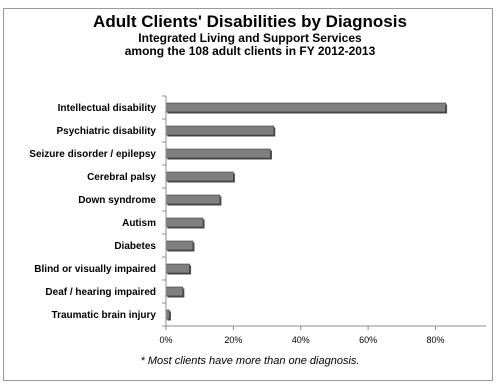  What do you see at coordinates (368, 340) in the screenshot?
I see `x-tick-label: 60%` at bounding box center [368, 340].